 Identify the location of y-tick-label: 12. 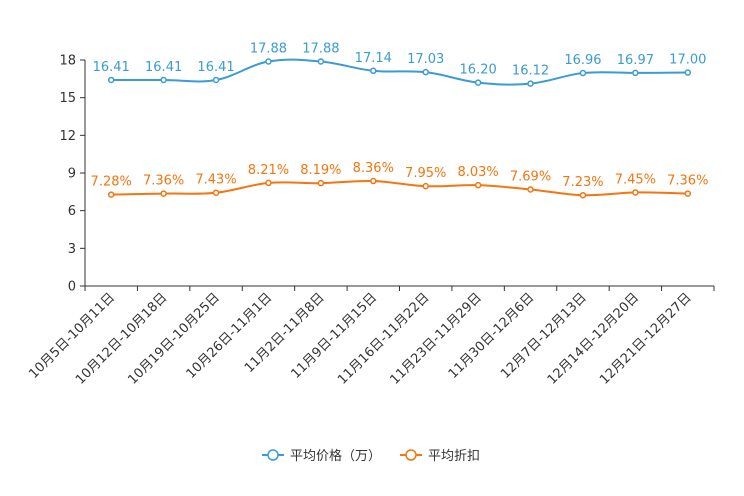
(67, 136).